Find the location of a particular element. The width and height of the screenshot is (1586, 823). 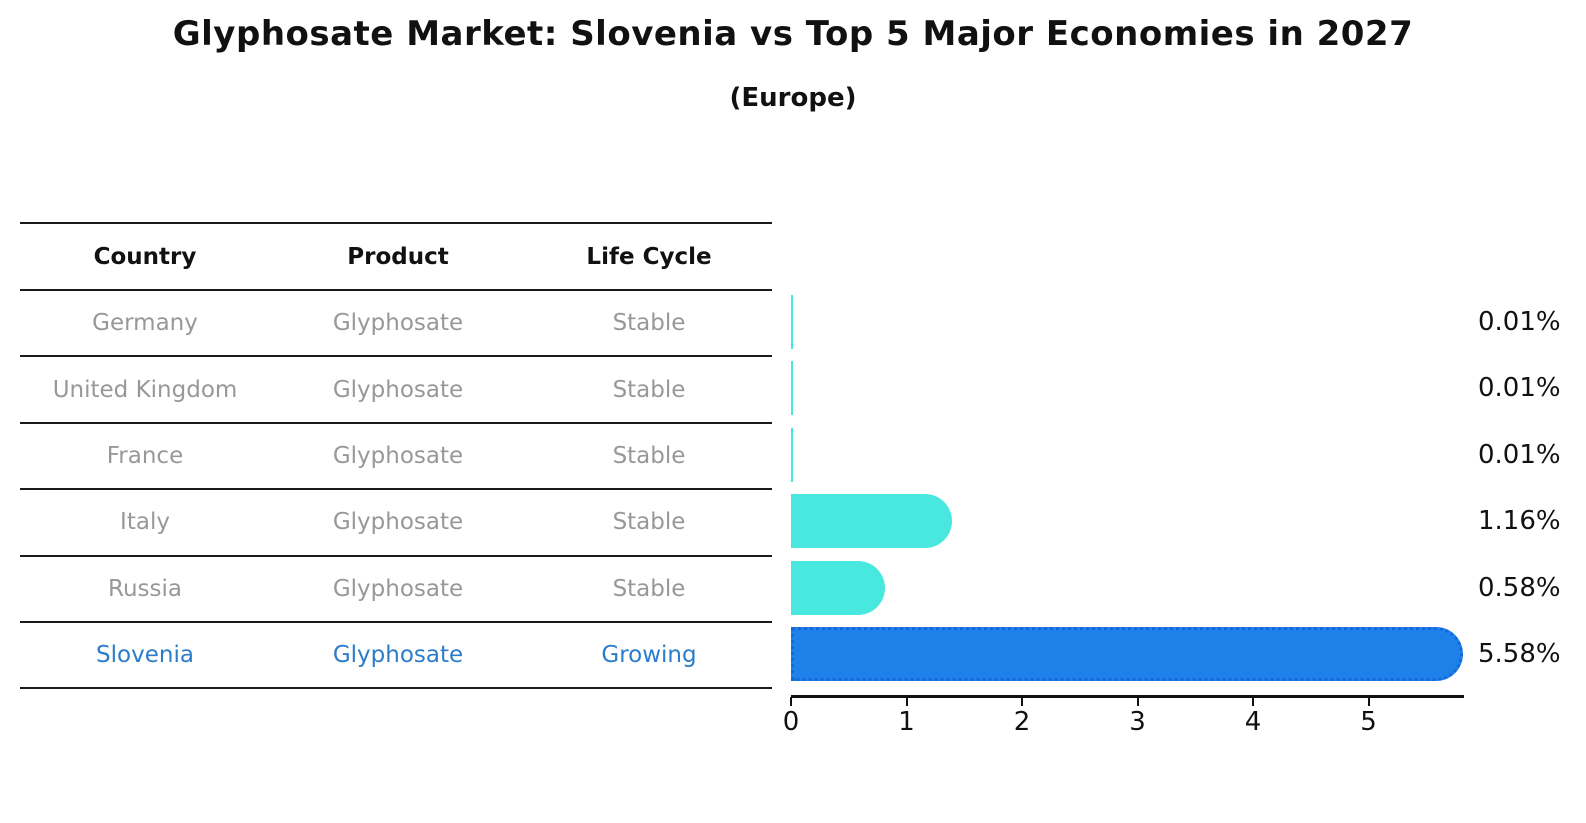

x-axis-tick-label: 1 is located at coordinates (906, 722).